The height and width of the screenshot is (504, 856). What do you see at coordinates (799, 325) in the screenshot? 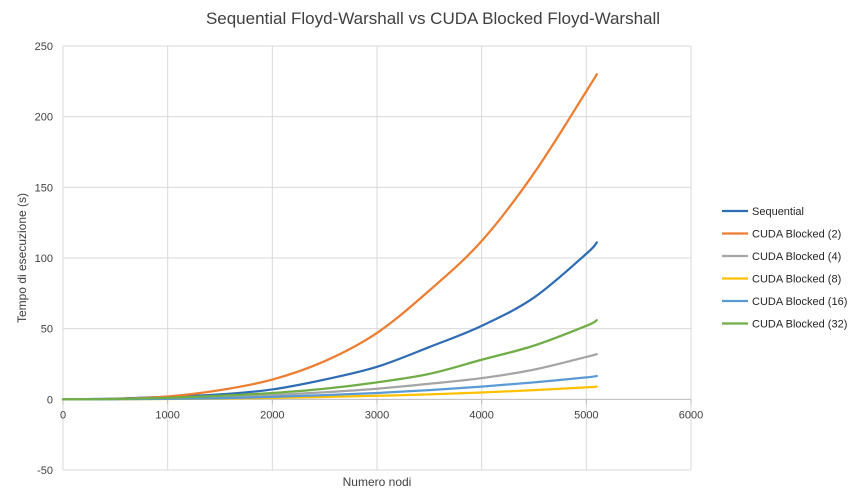
I see `legend-label: CUDA Blocked (32)` at bounding box center [799, 325].